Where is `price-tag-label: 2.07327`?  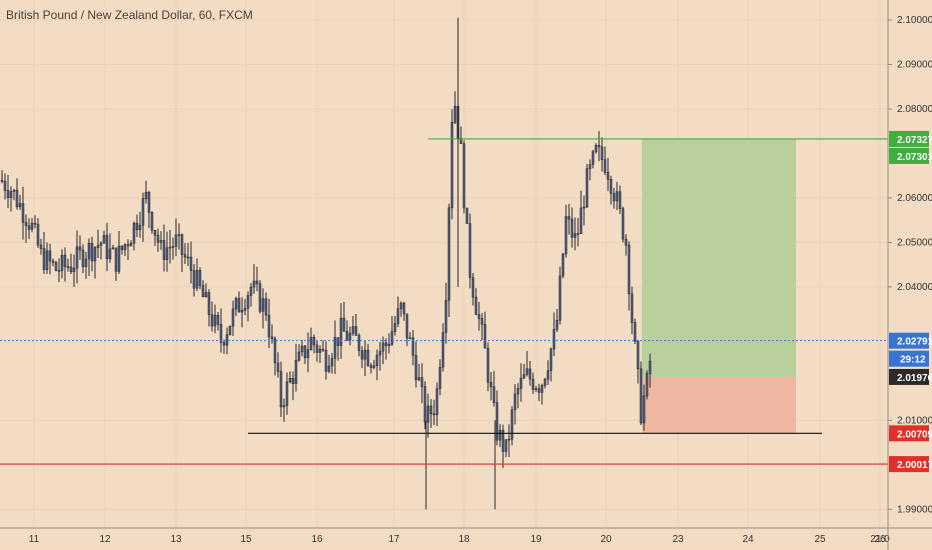 price-tag-label: 2.07327 is located at coordinates (914, 140).